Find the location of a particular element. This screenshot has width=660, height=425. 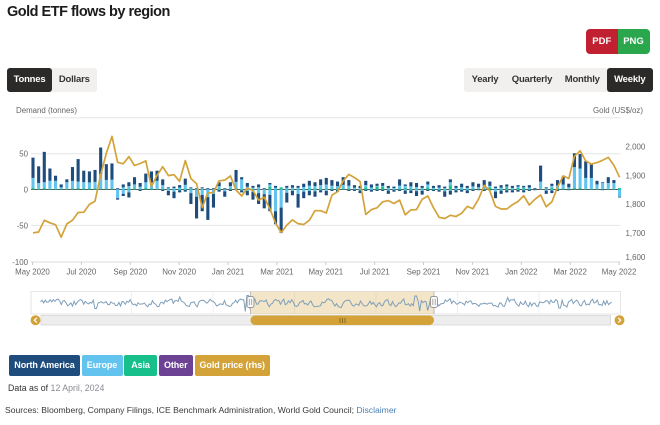

svg-text: Nov 2020 is located at coordinates (179, 272).